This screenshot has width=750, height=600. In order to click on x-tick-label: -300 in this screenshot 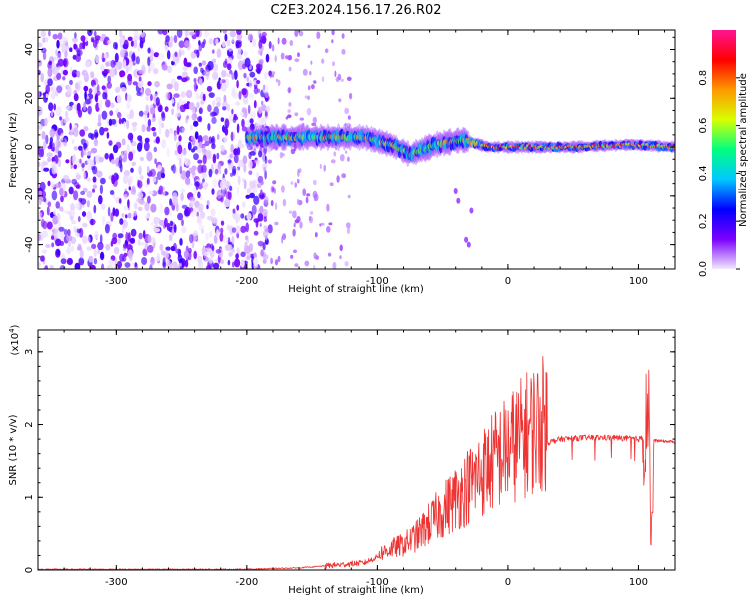, I will do `click(116, 281)`.